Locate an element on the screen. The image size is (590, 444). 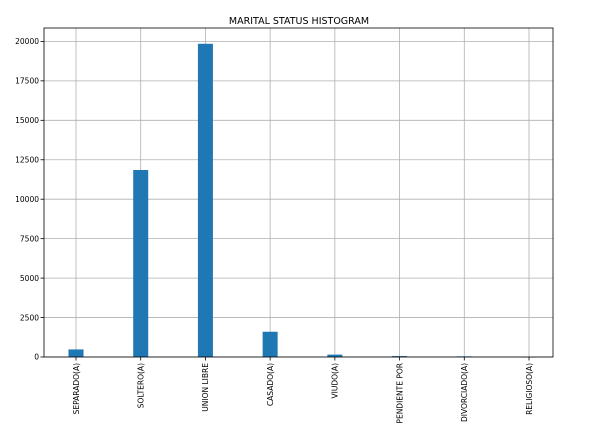
x-tick-label: VIUDO(A) is located at coordinates (335, 381).